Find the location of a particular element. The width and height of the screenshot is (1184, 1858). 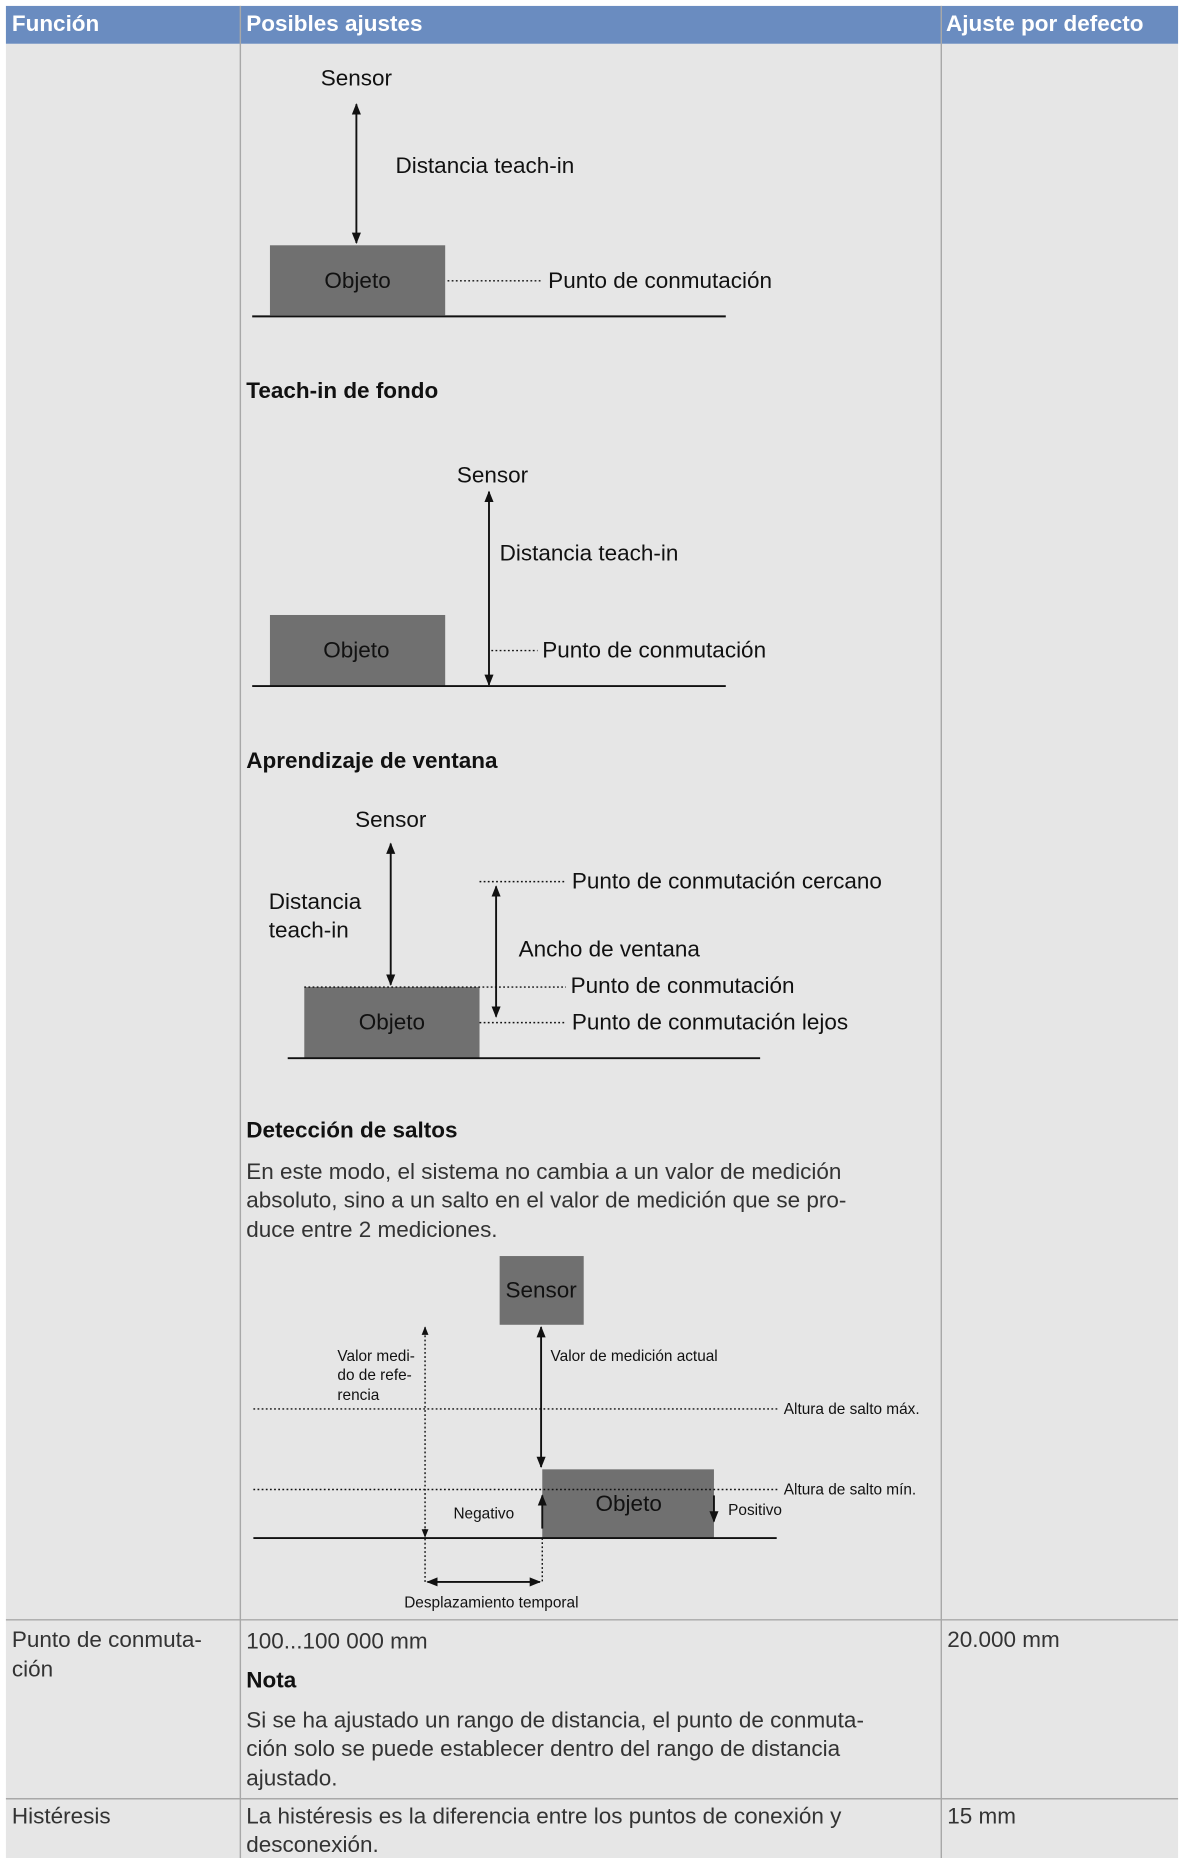

cell: Histéresis is located at coordinates (61, 1816).